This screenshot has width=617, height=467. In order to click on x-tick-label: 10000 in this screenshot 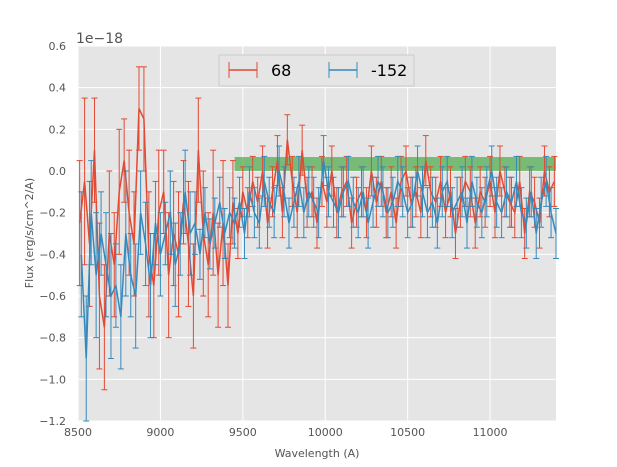, I will do `click(325, 432)`.